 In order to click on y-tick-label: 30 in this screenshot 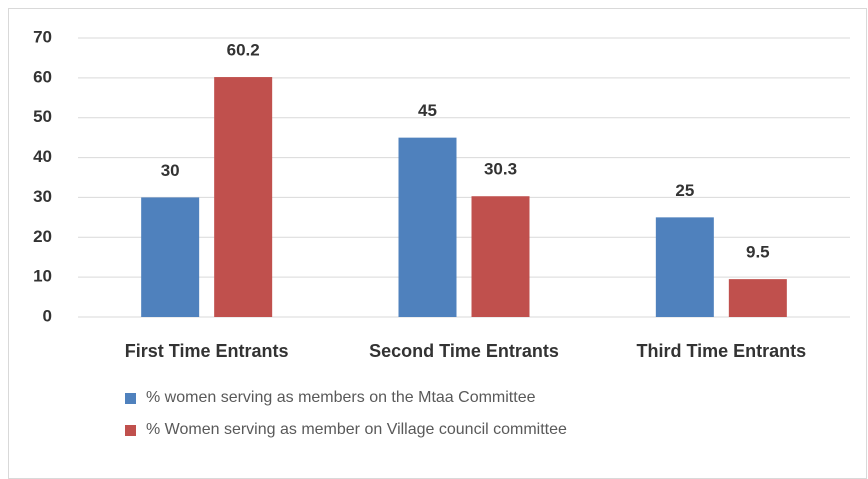, I will do `click(42, 196)`.